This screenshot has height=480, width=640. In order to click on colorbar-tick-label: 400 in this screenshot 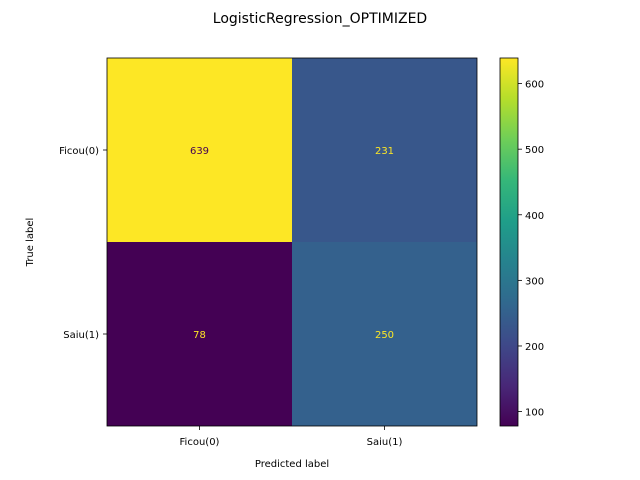, I will do `click(534, 216)`.